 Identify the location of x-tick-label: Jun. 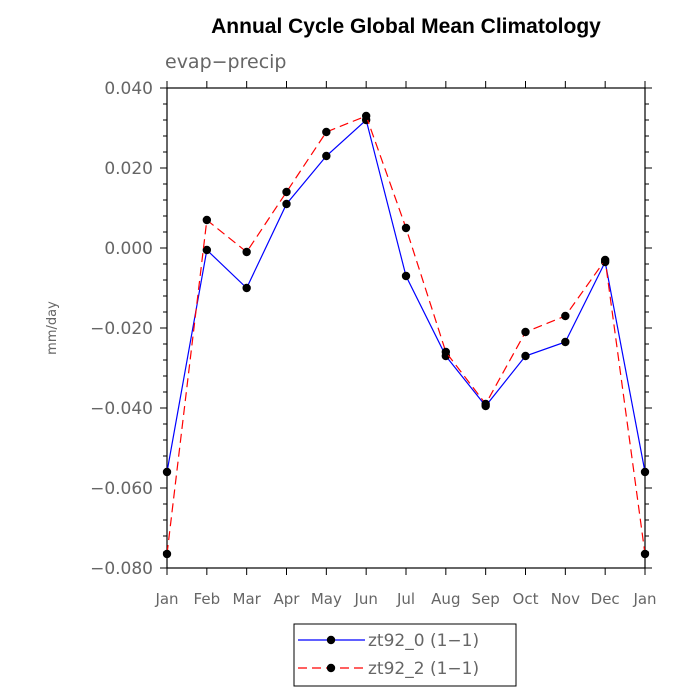
(365, 599).